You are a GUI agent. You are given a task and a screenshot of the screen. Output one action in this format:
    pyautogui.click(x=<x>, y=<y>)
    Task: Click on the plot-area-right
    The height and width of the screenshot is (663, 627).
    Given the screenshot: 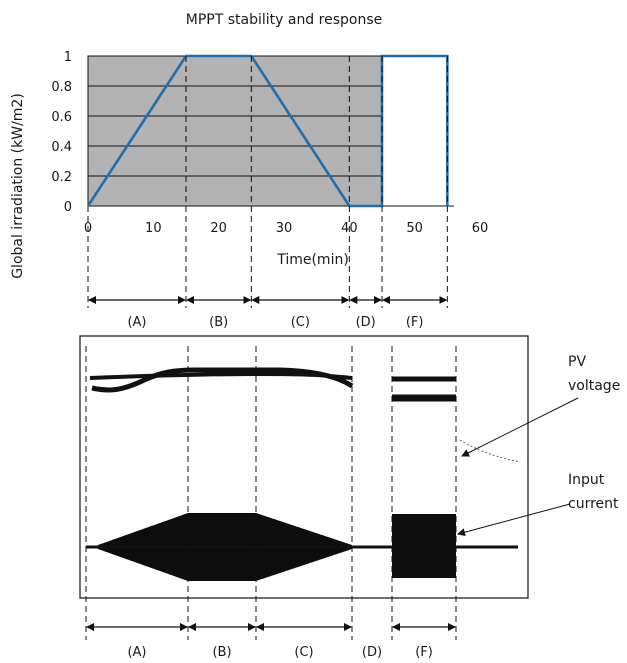 What is the action you would take?
    pyautogui.click(x=418, y=131)
    